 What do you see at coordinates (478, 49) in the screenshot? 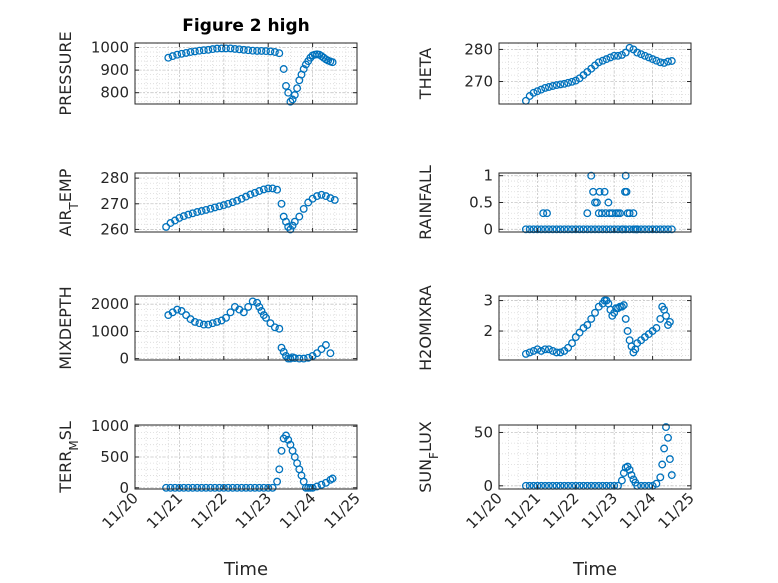
I see `y-tick-label: 280` at bounding box center [478, 49].